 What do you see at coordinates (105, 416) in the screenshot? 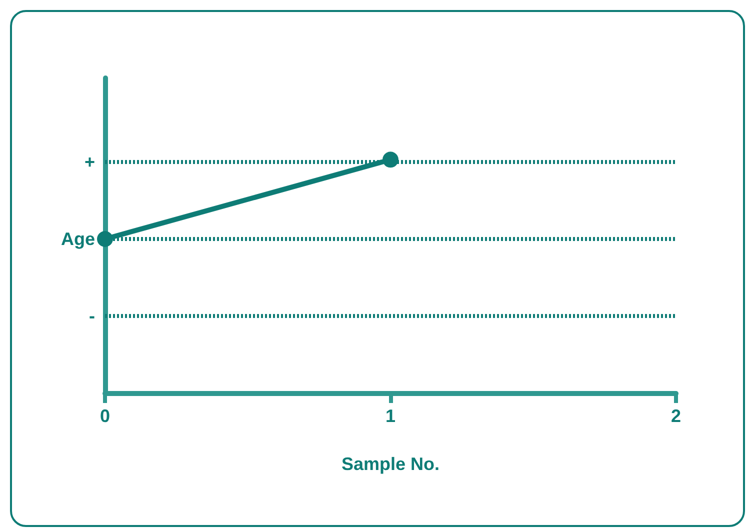
I see `x-tick-label: 0` at bounding box center [105, 416].